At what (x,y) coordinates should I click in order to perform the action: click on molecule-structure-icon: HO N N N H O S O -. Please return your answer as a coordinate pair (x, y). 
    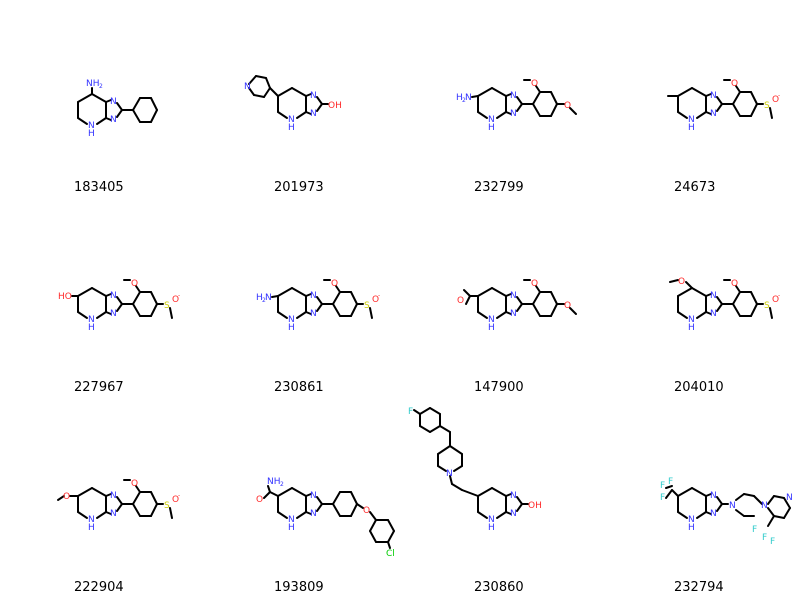
    Looking at the image, I should click on (119, 306).